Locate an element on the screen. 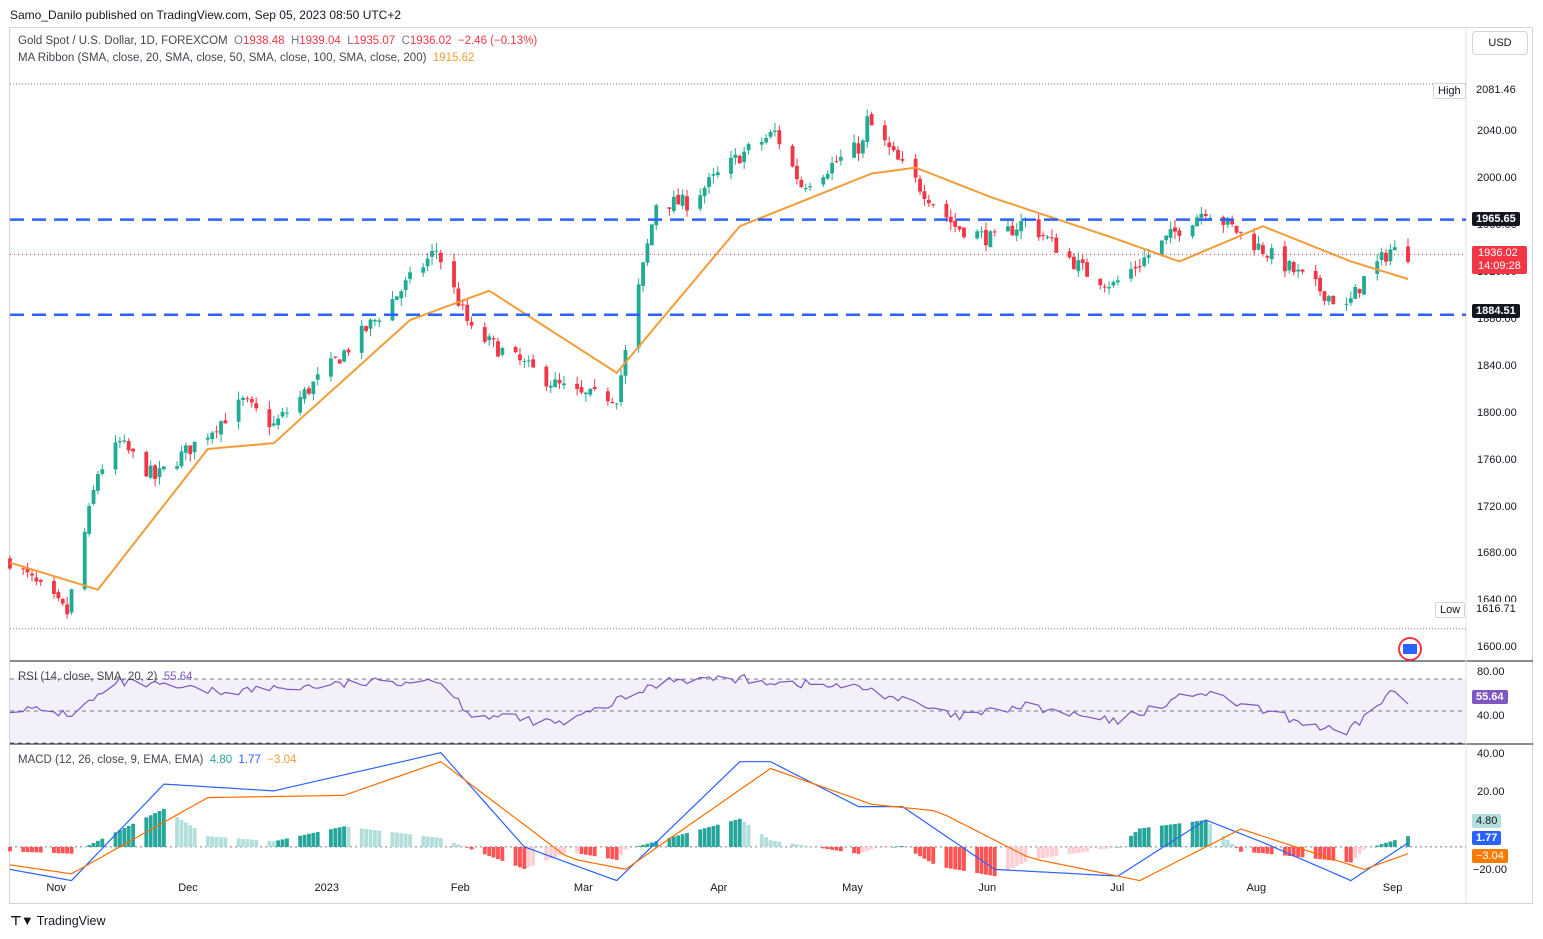 The height and width of the screenshot is (939, 1543). low-tag-label: Low is located at coordinates (1450, 610).